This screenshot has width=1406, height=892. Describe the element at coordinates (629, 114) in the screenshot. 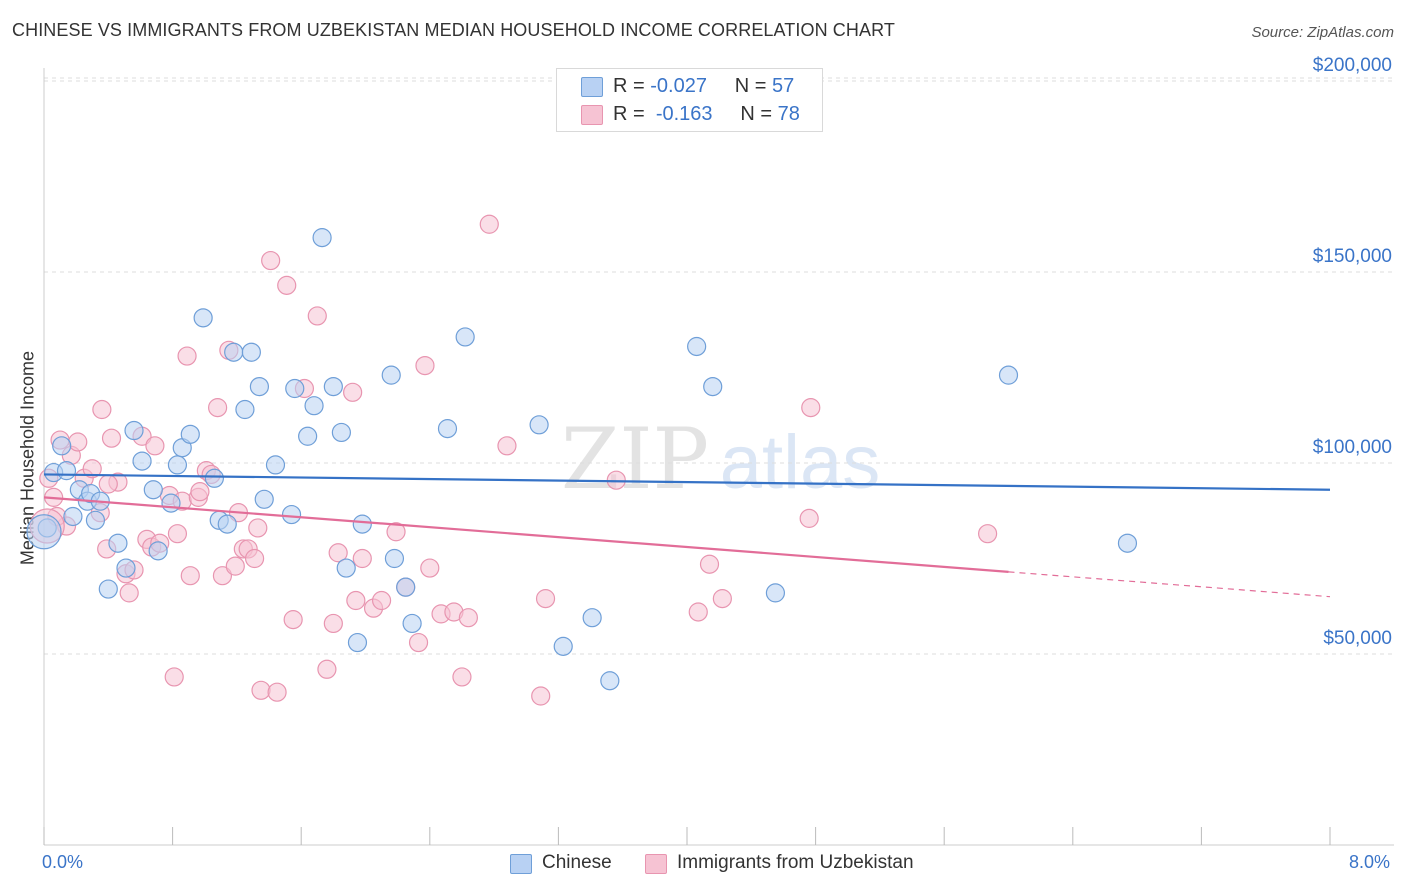

I see `legend-r-label: R =` at that location.